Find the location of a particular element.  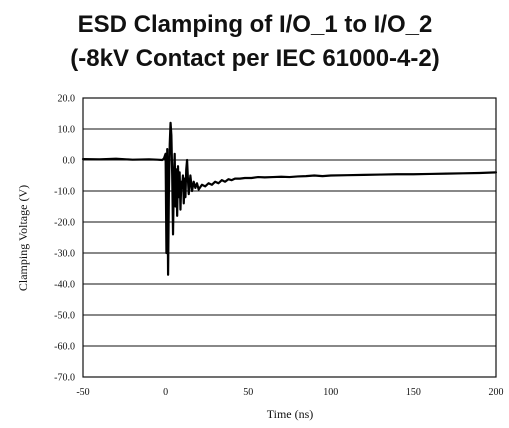

y-tick-label: -70.0 is located at coordinates (64, 378).